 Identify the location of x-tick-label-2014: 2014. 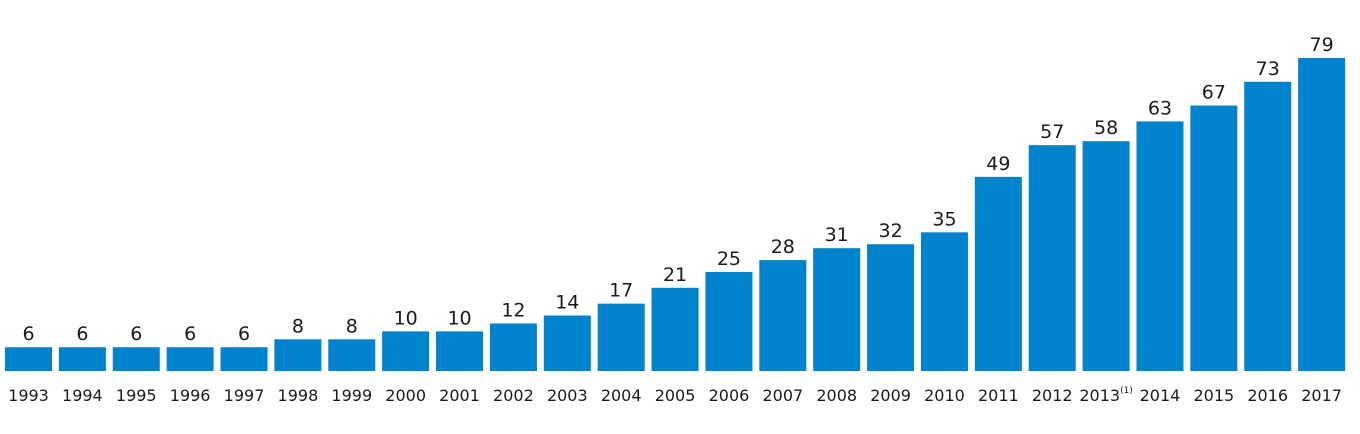
(1160, 395).